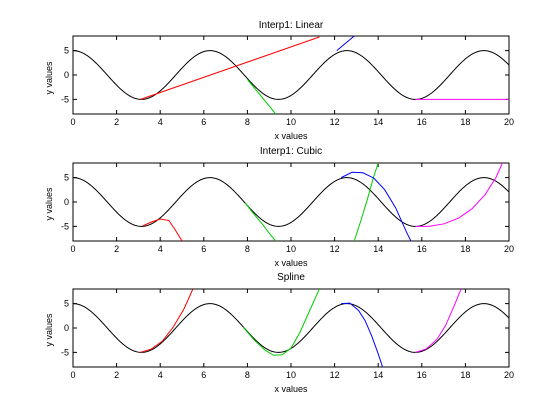 This screenshot has width=560, height=420. Describe the element at coordinates (291, 277) in the screenshot. I see `plot-title: Spline` at that location.